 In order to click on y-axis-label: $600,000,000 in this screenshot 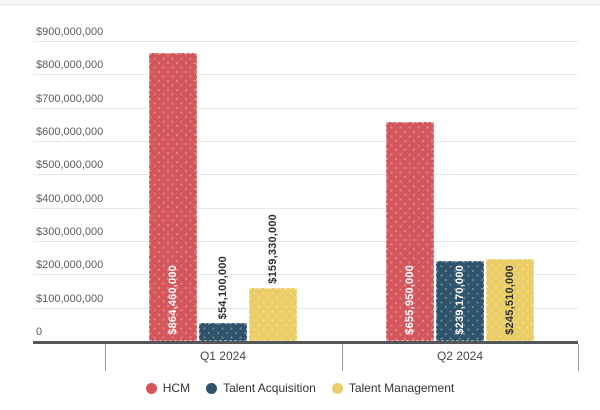, I will do `click(70, 132)`.